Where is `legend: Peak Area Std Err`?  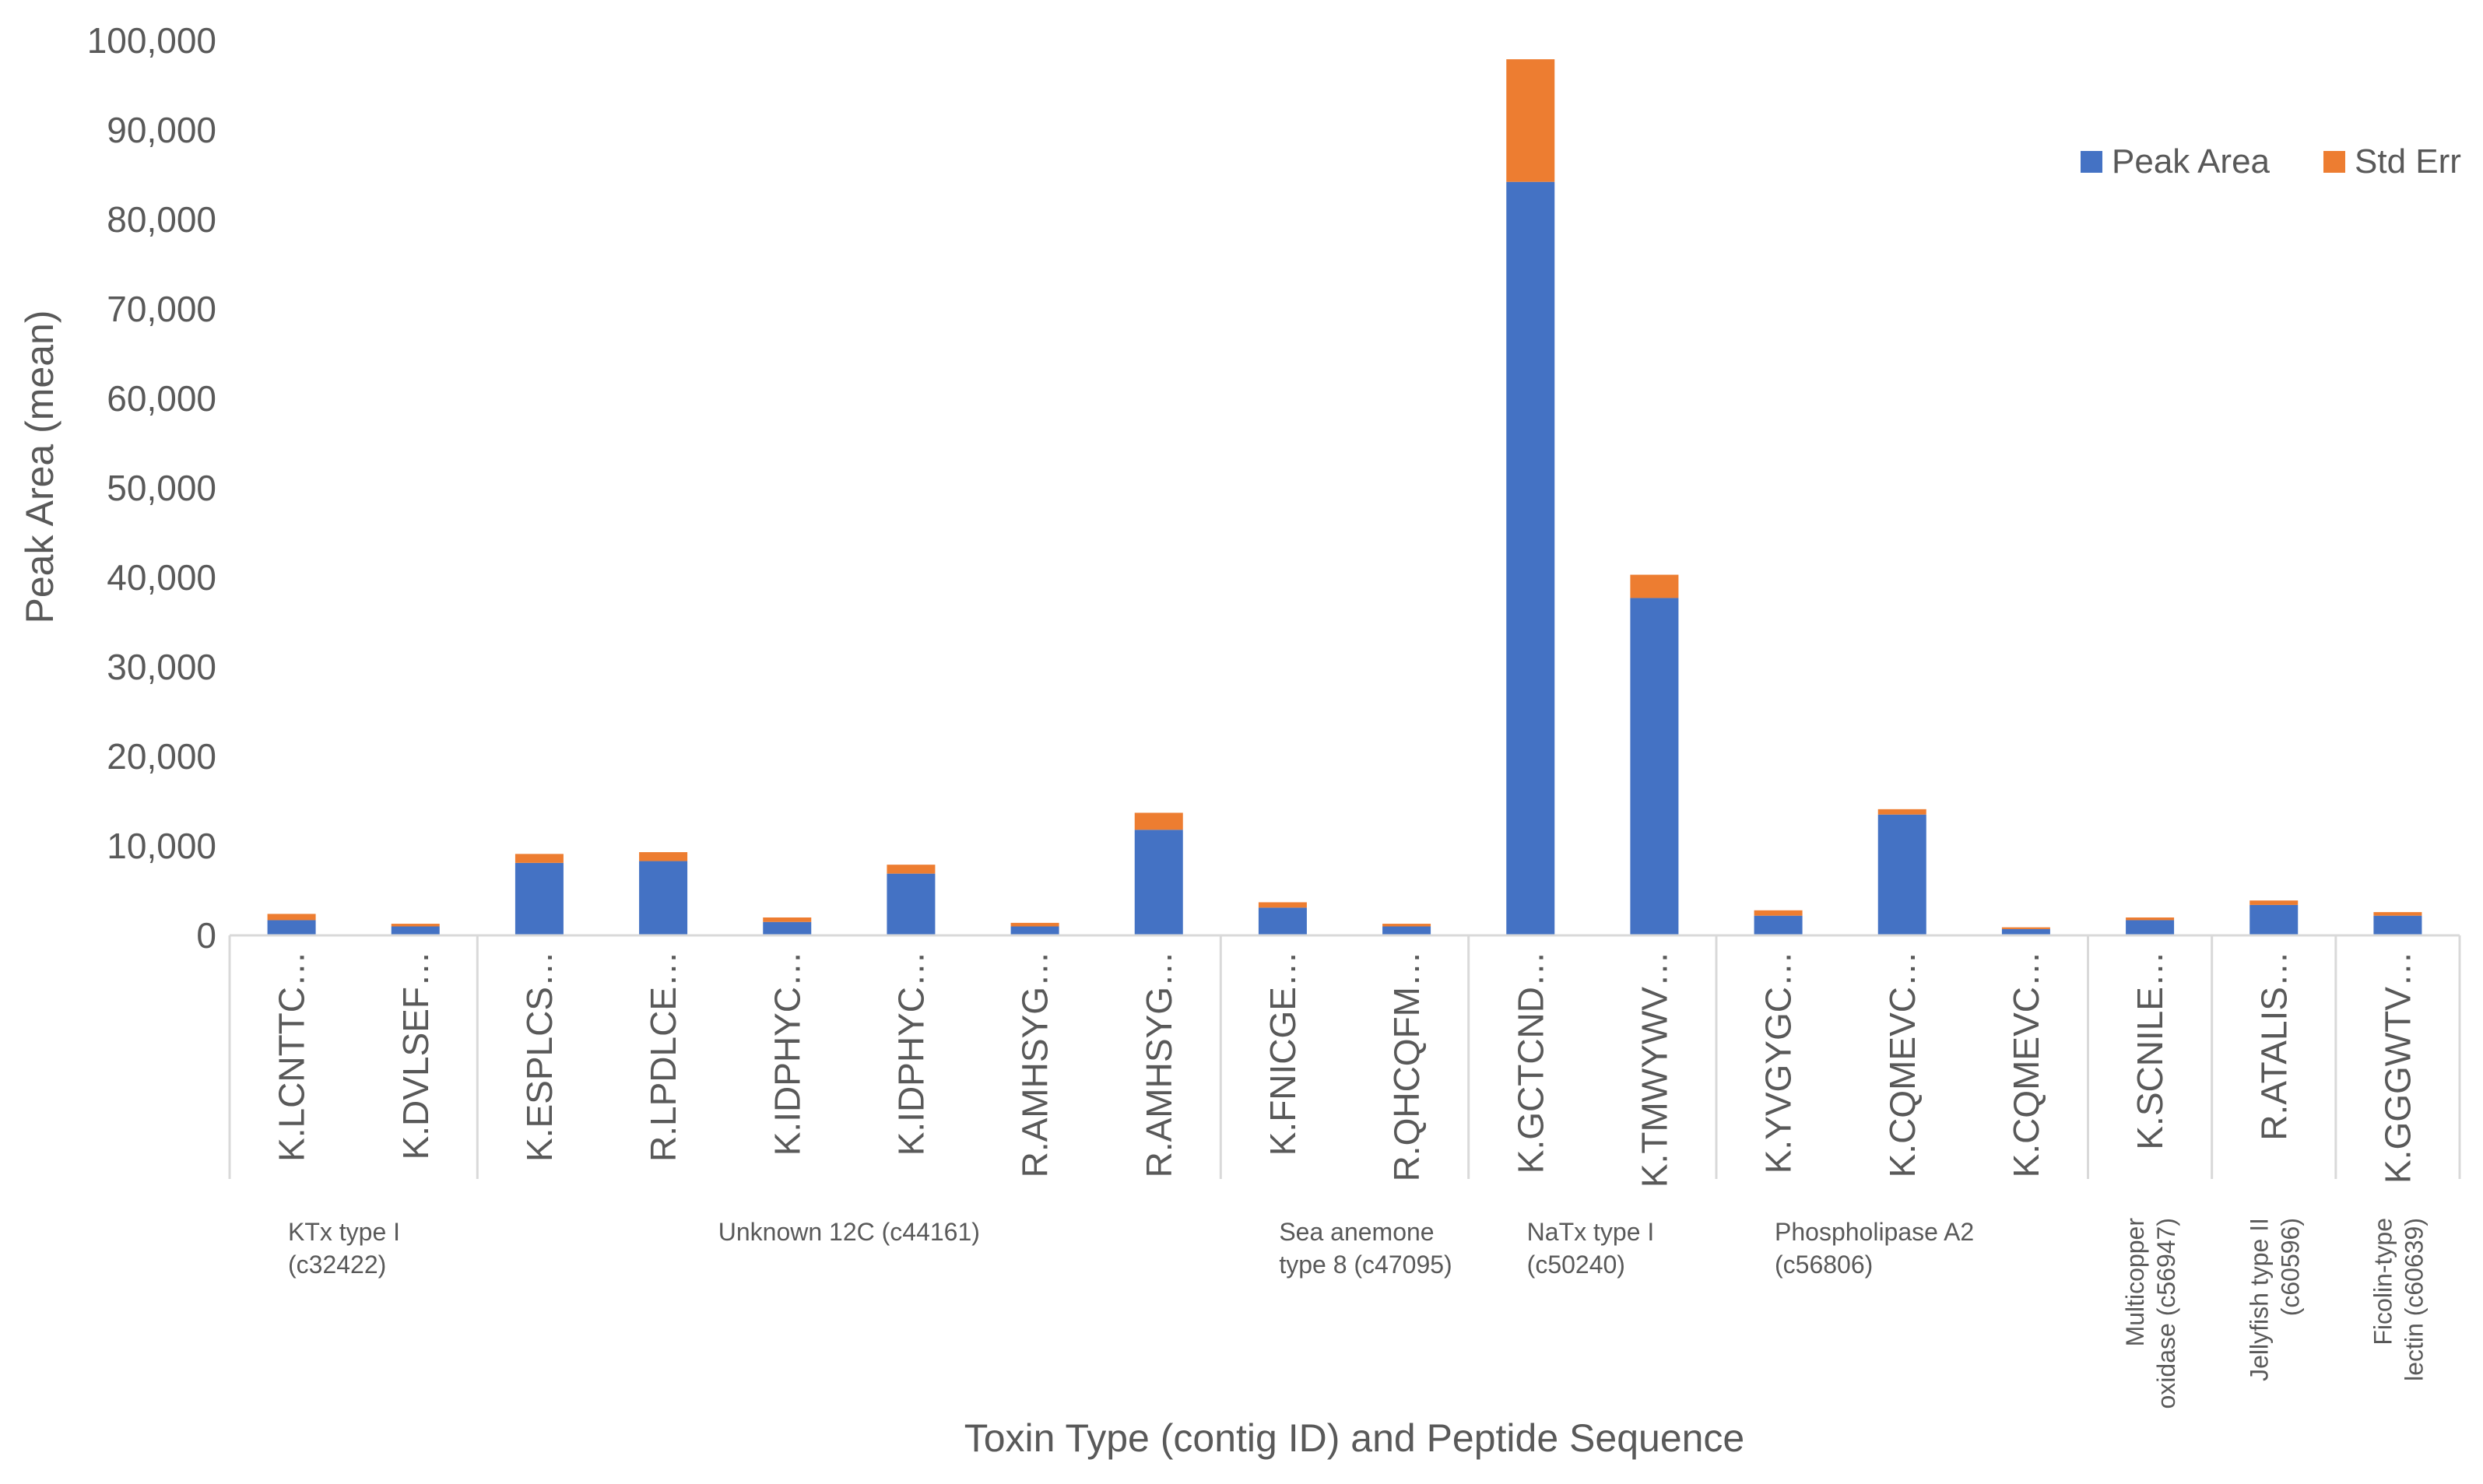
legend: Peak Area Std Err is located at coordinates (2271, 161).